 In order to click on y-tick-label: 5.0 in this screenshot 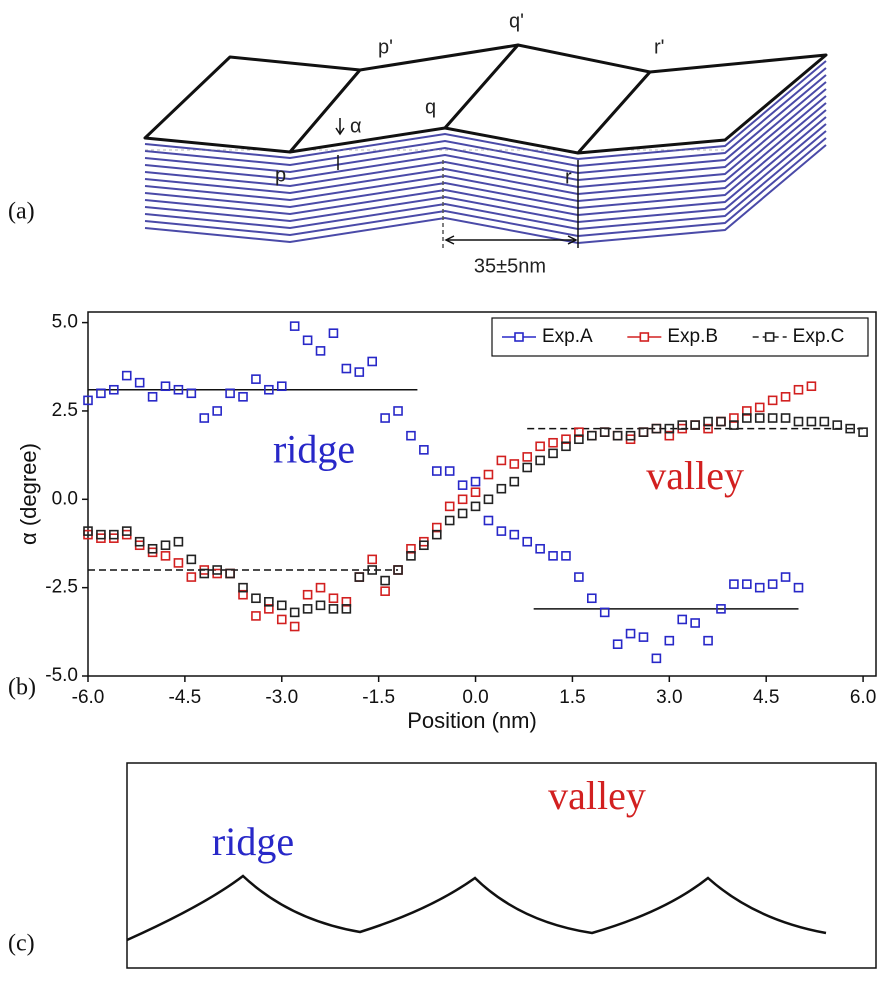, I will do `click(65, 322)`.